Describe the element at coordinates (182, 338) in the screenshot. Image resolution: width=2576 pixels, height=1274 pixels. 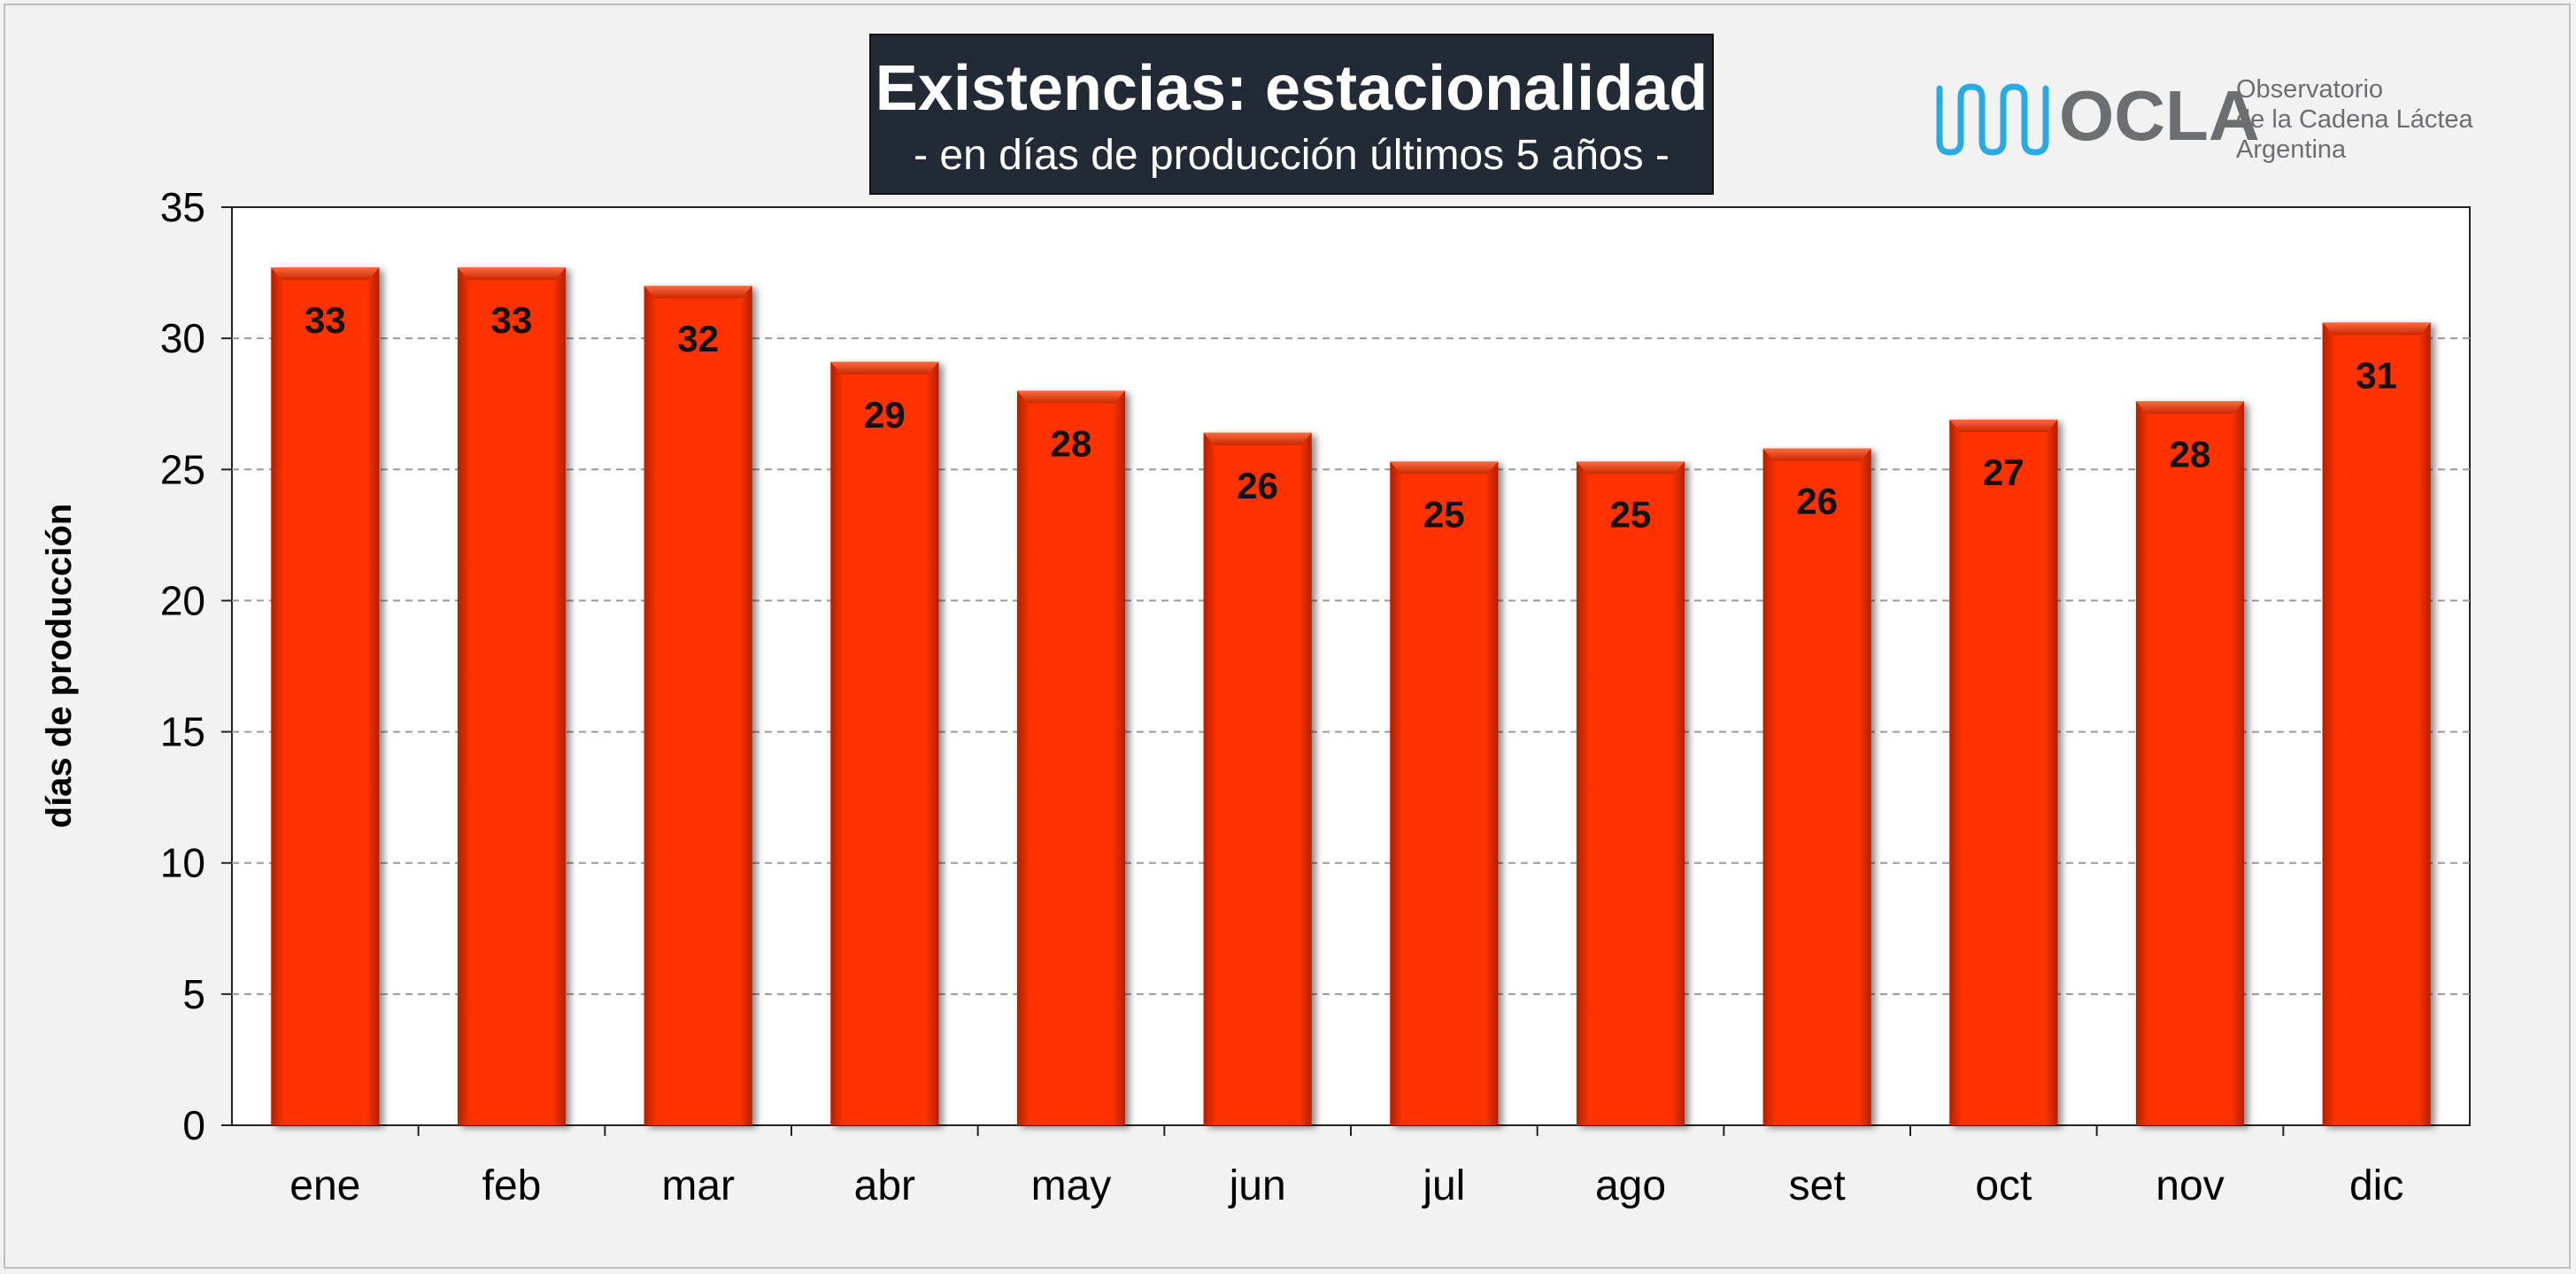
I see `y-tick-label: 30` at that location.